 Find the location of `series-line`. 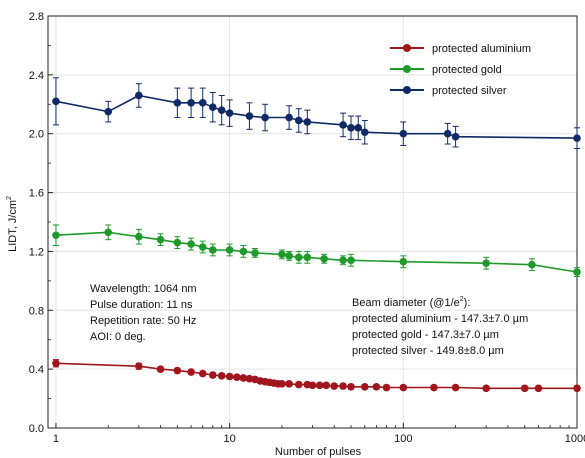

series-line is located at coordinates (316, 116).